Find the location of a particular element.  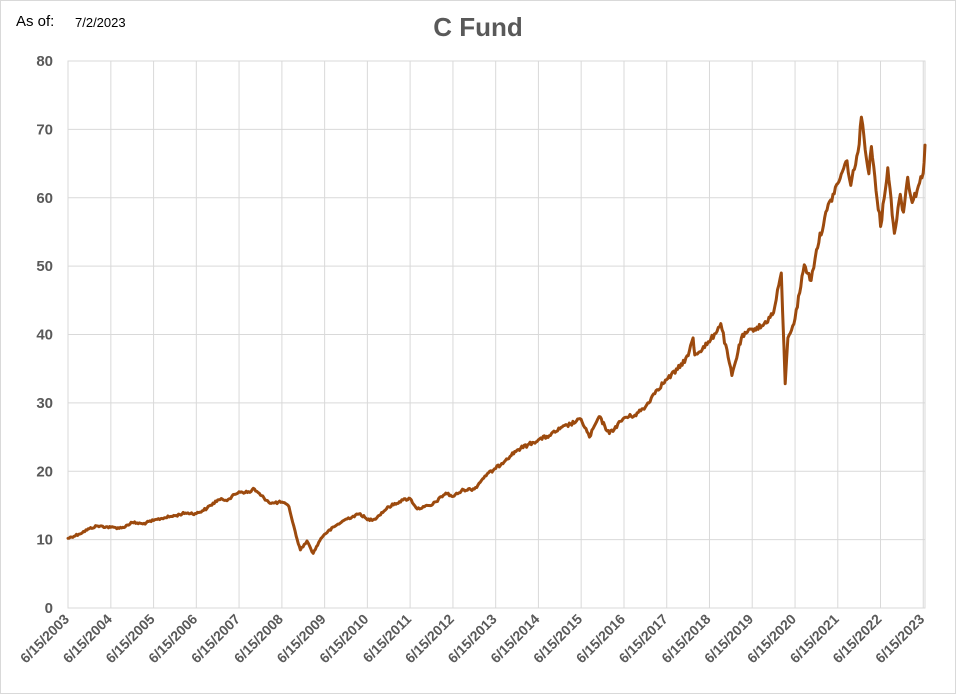

y-tick-label: 0 is located at coordinates (49, 608).